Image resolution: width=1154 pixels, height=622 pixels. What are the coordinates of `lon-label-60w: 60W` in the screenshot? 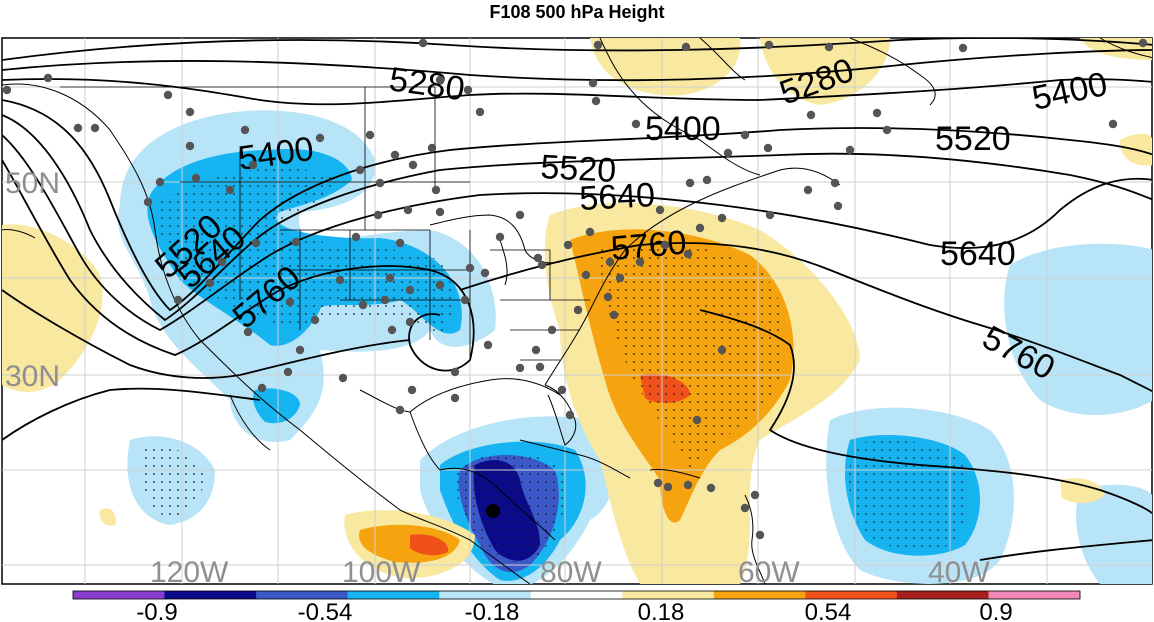 It's located at (769, 572).